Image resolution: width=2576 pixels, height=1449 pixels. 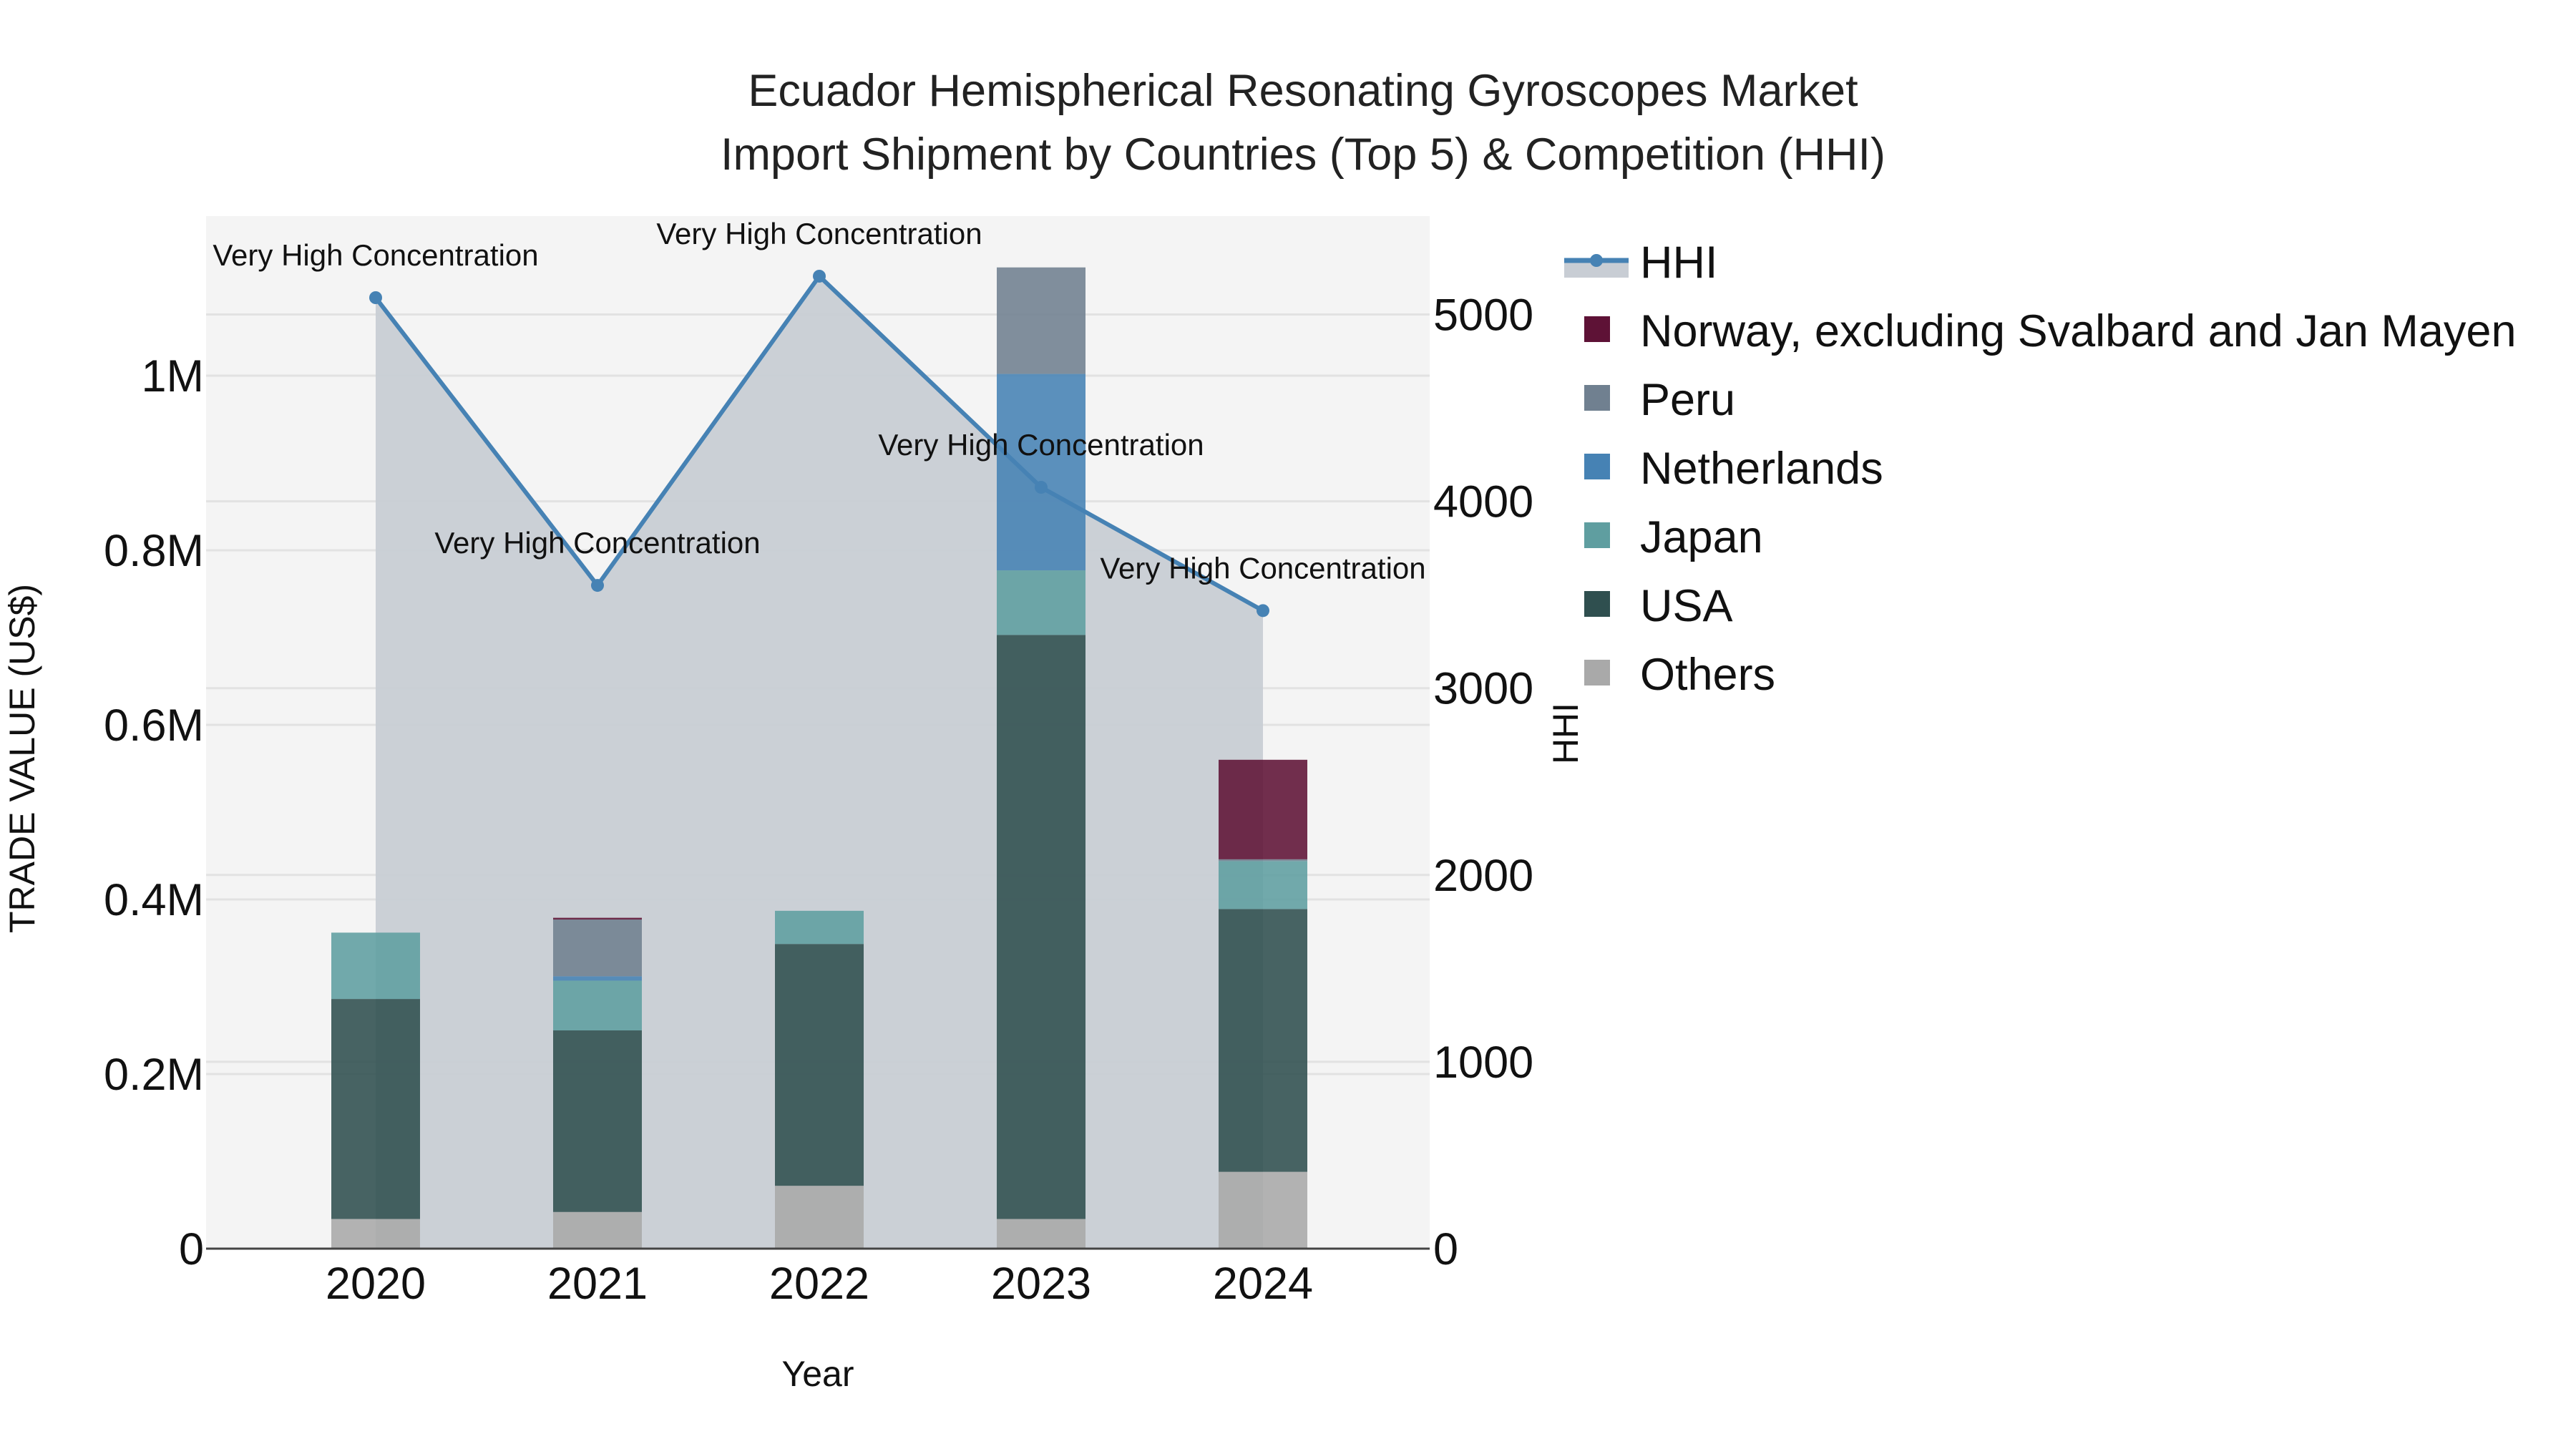 What do you see at coordinates (1483, 876) in the screenshot?
I see `y-right-tick: 2000` at bounding box center [1483, 876].